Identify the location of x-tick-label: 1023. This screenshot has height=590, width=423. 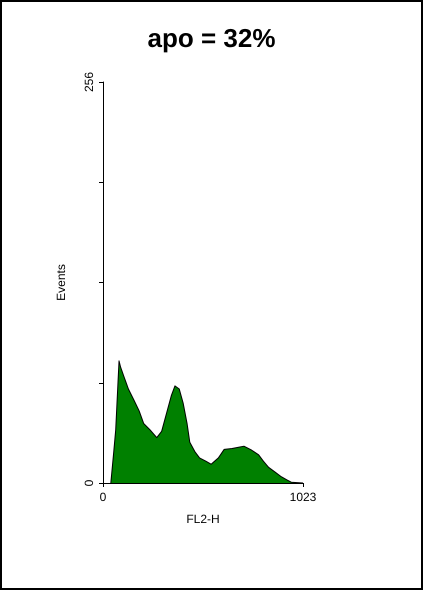
(303, 497).